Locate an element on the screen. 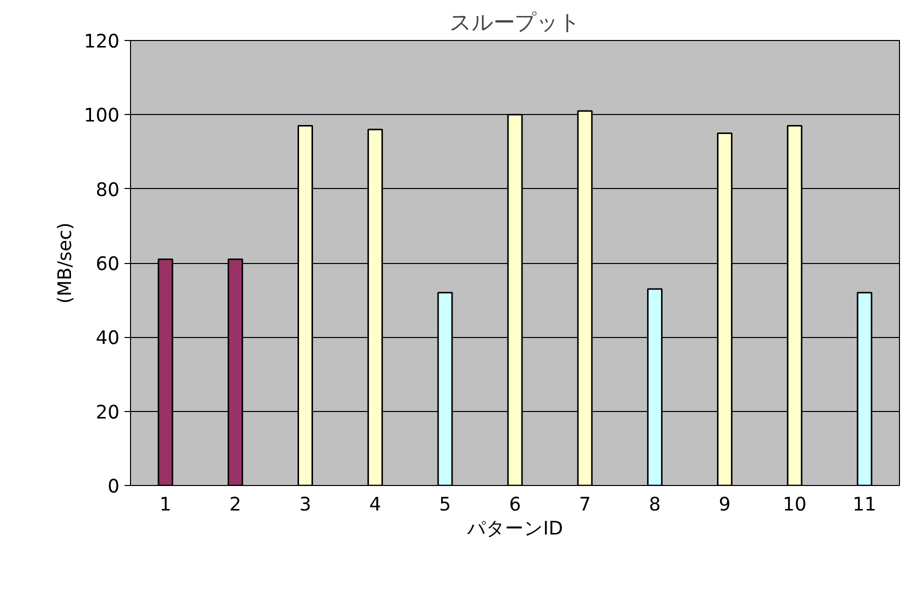 The width and height of the screenshot is (915, 599). y-tick-label: 120 is located at coordinates (102, 42).